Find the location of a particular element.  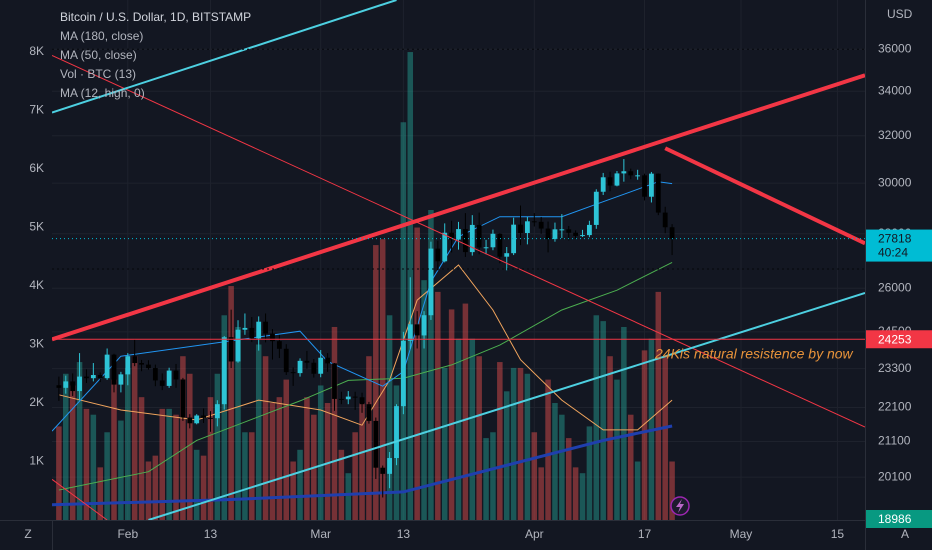

y-tick-label: 36000 is located at coordinates (895, 48).